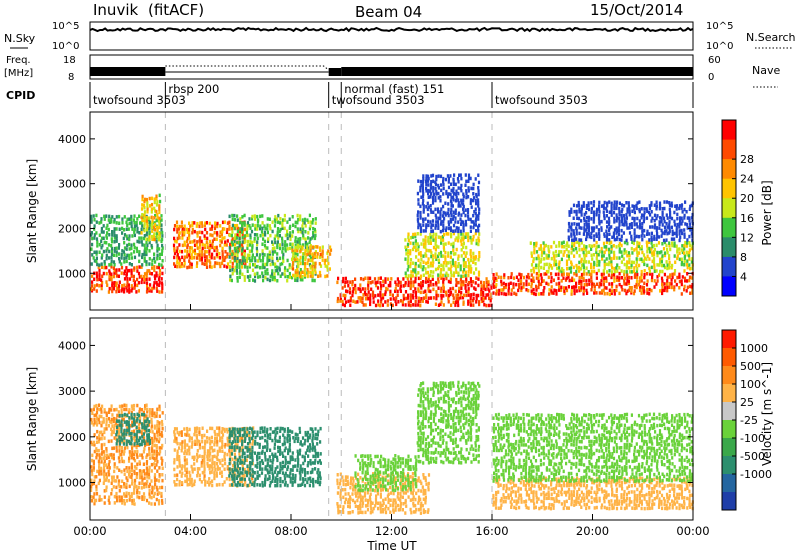 This screenshot has height=554, width=800. What do you see at coordinates (443, 247) in the screenshot?
I see `power-cell-1917` at bounding box center [443, 247].